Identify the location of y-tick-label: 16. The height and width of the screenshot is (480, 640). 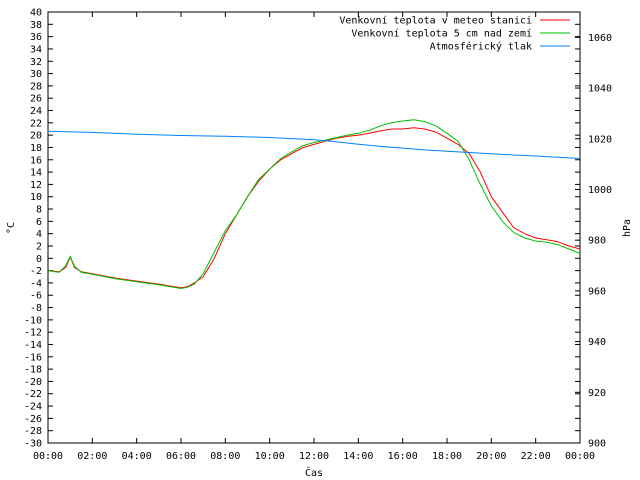
(36, 160).